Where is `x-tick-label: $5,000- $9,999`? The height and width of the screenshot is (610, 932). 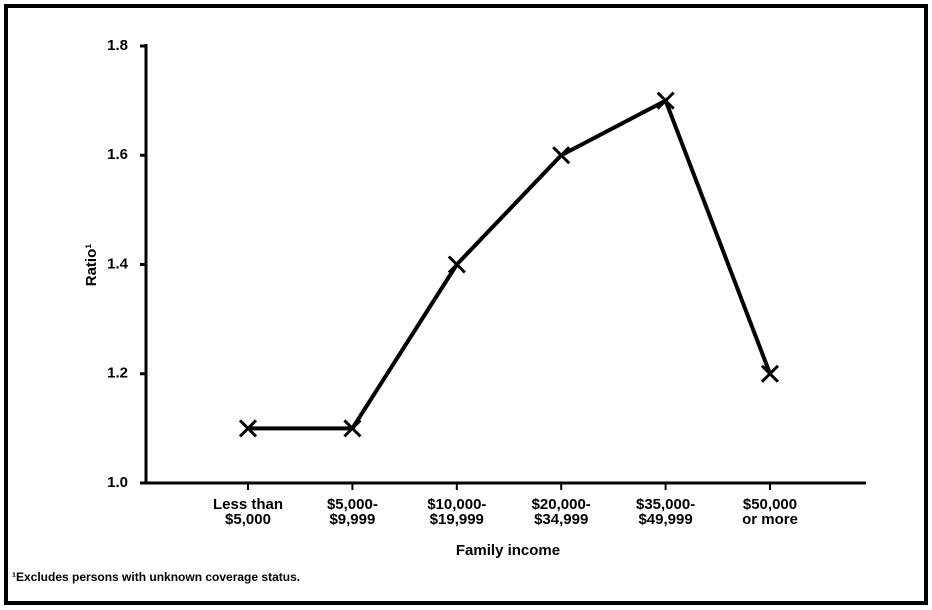 x-tick-label: $5,000- $9,999 is located at coordinates (352, 512).